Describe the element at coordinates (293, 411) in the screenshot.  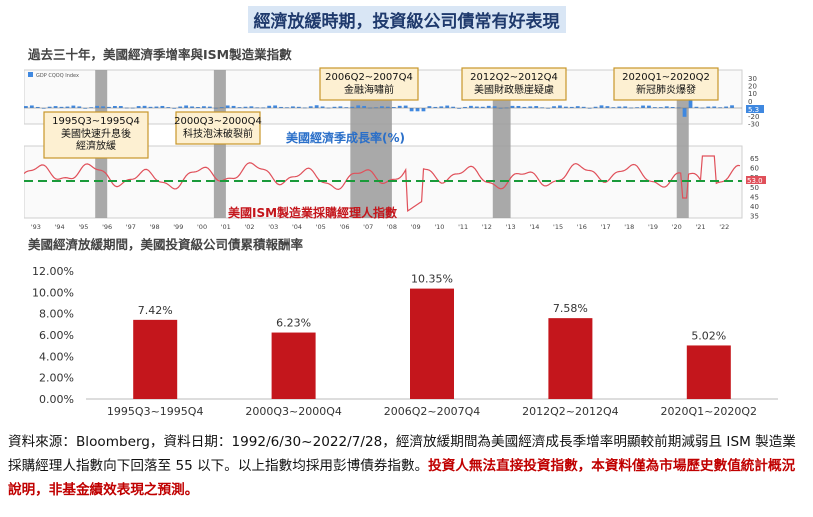
I see `x-category-label: 2000Q3~2000Q4` at that location.